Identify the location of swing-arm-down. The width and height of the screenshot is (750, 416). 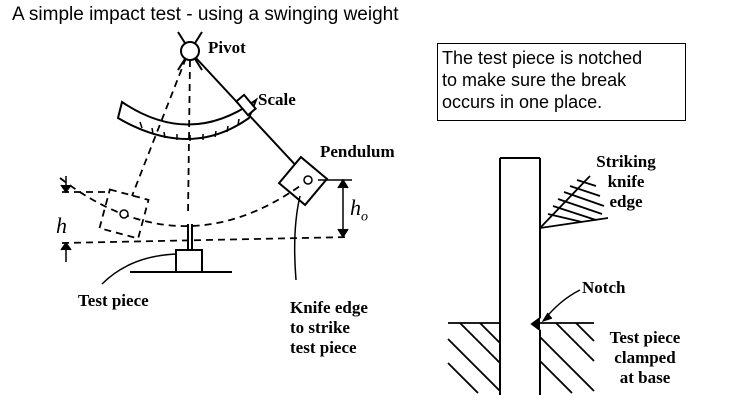
(189, 137).